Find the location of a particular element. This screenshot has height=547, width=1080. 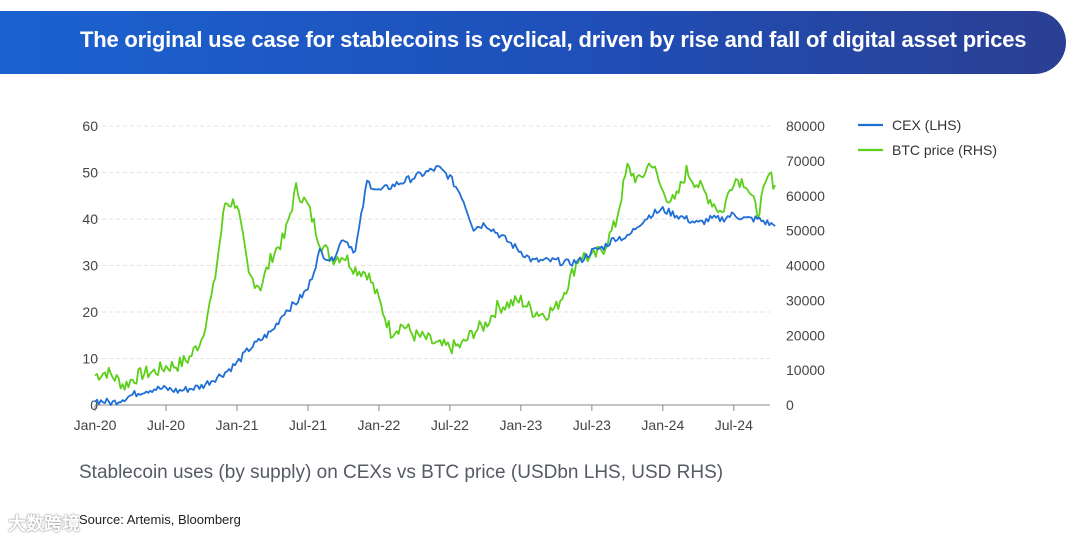

y-right-tick-label: 0 is located at coordinates (790, 405).